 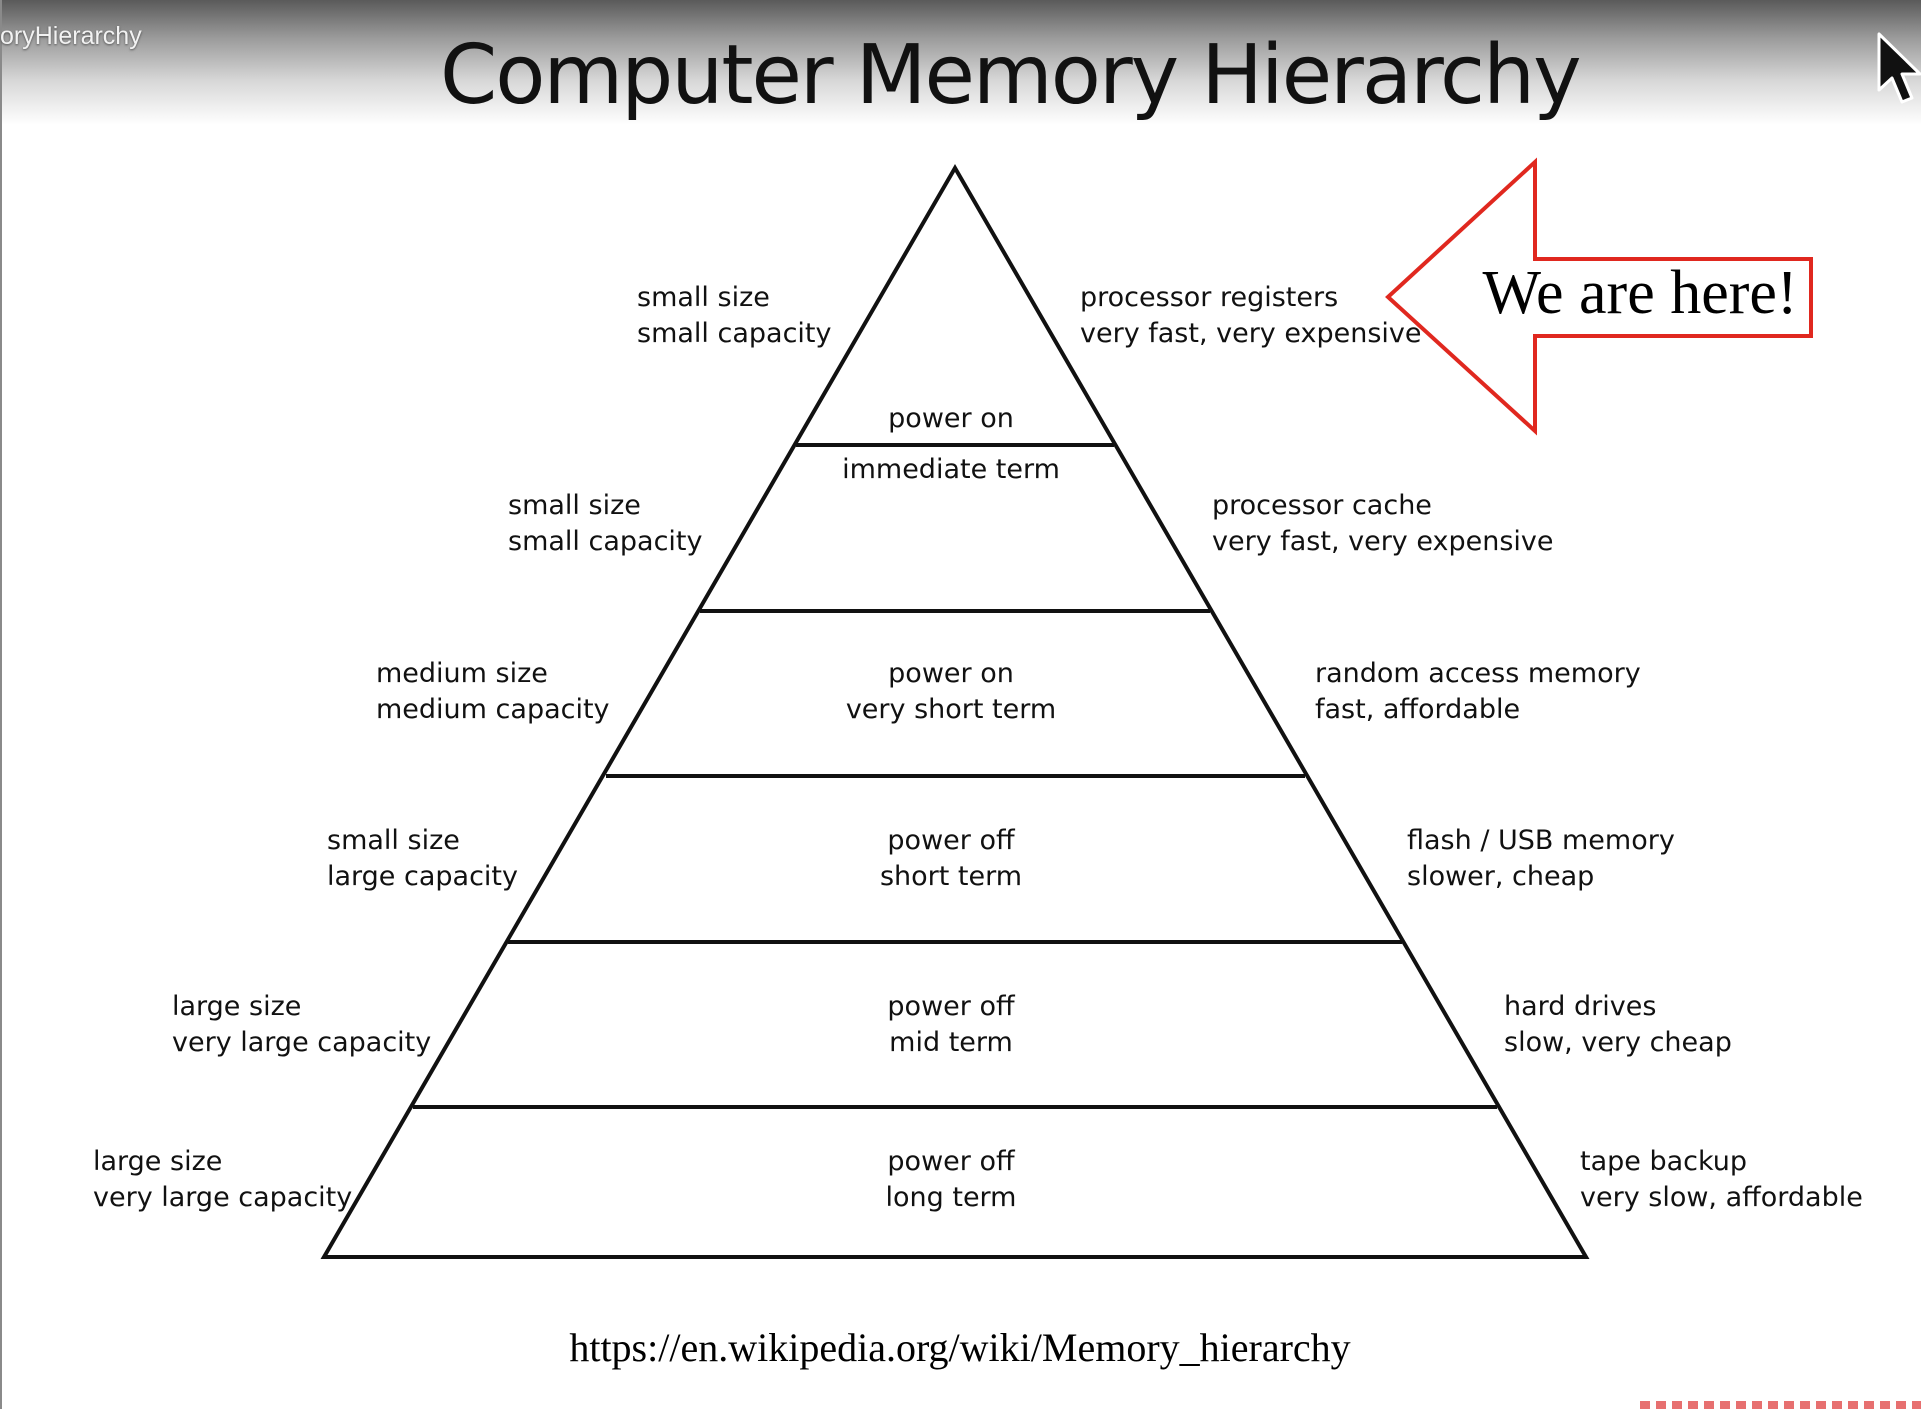 What do you see at coordinates (951, 858) in the screenshot?
I see `level-4-center-label: power off short term` at bounding box center [951, 858].